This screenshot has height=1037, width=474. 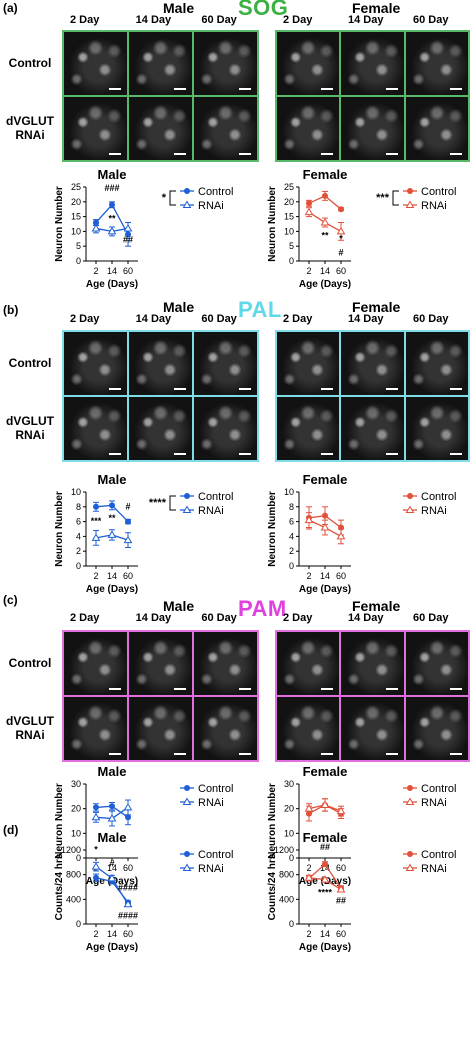 I want to click on significance-annotation: ####, so click(x=128, y=887).